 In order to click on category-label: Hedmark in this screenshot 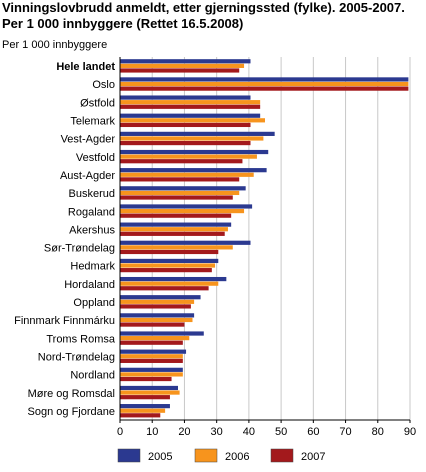, I will do `click(92, 267)`.